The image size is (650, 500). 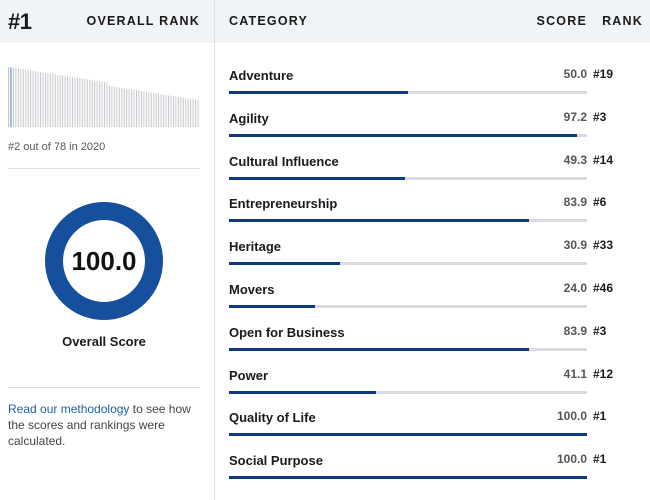 I want to click on category-score: 83.9, so click(x=575, y=330).